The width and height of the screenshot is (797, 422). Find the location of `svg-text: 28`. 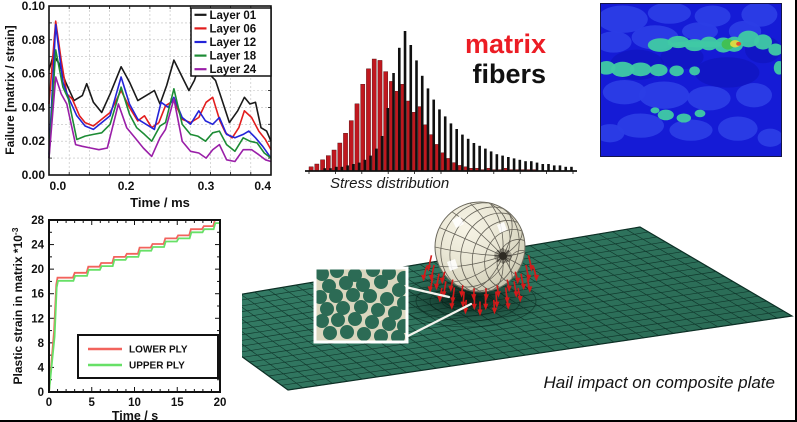

svg-text: 28 is located at coordinates (37, 221).